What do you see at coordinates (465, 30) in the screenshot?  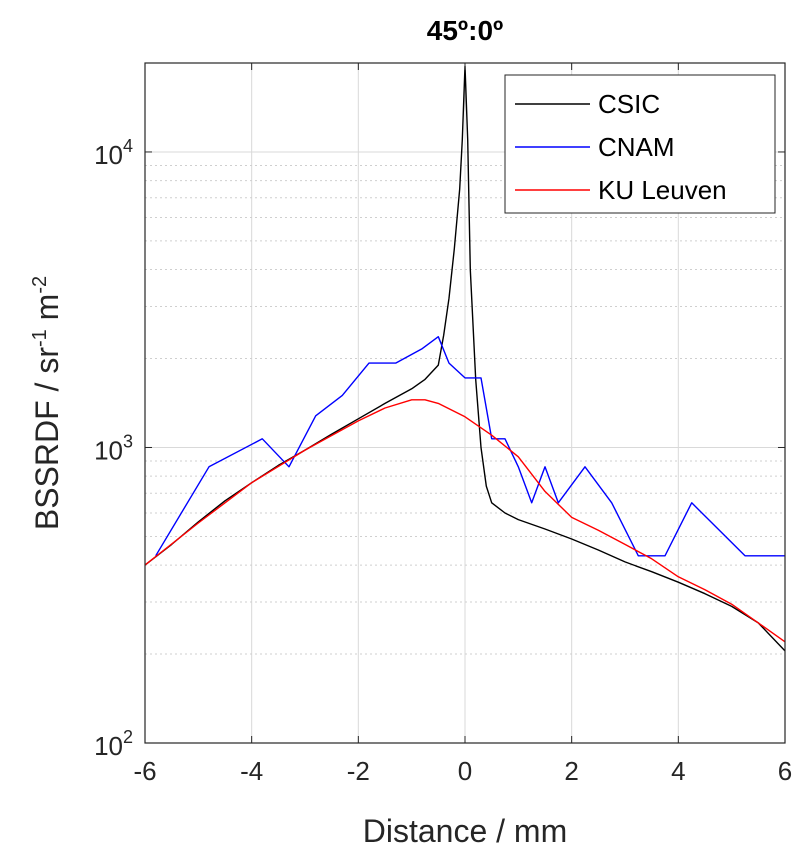 I see `chart-title: 45º:0º` at bounding box center [465, 30].